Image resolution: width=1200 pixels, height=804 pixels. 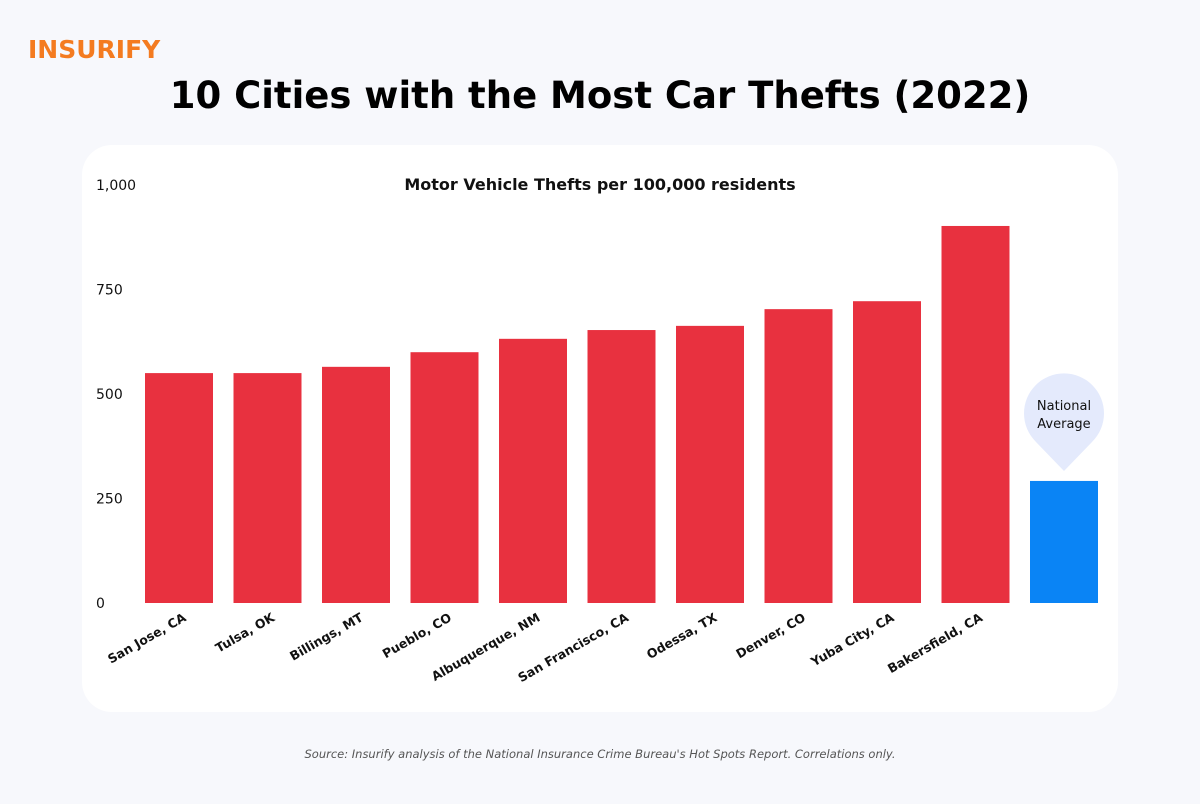 I want to click on y-tick-label: 1,000, so click(x=116, y=186).